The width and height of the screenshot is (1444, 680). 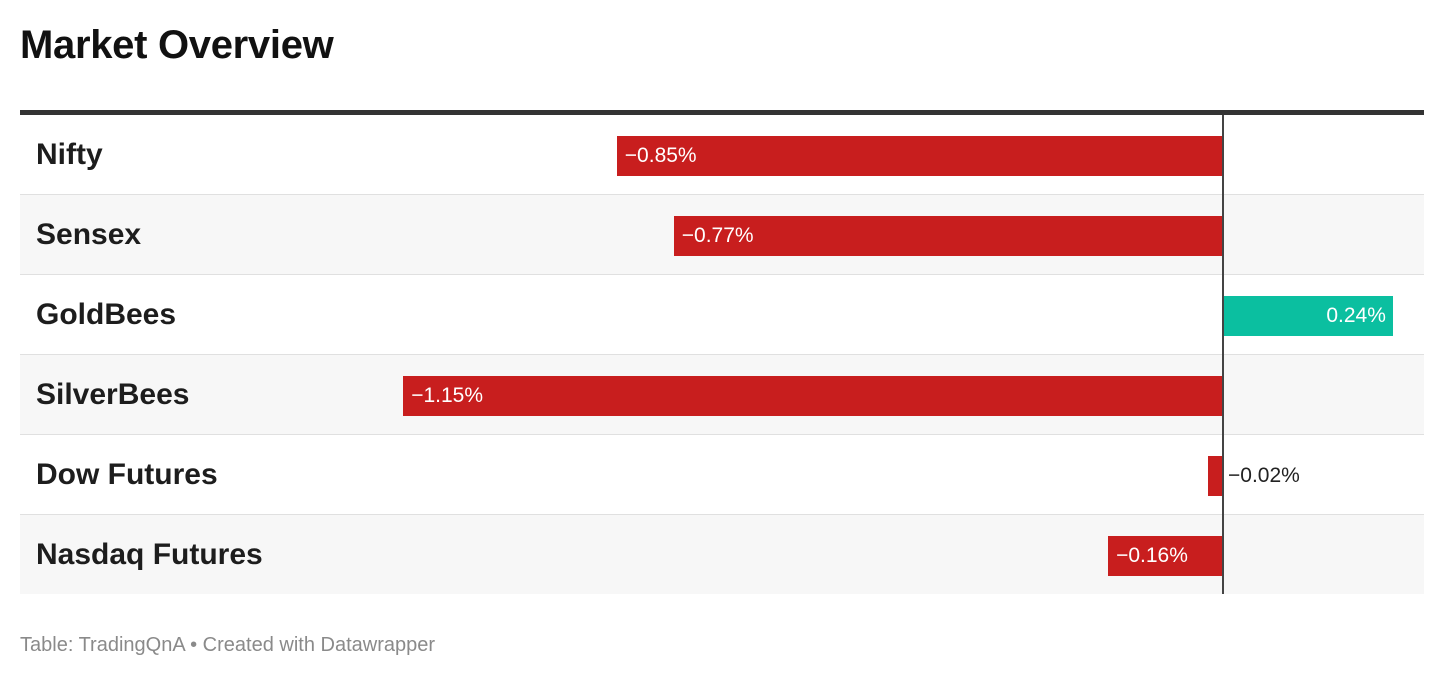 What do you see at coordinates (177, 45) in the screenshot?
I see `chart-title: Market Overview` at bounding box center [177, 45].